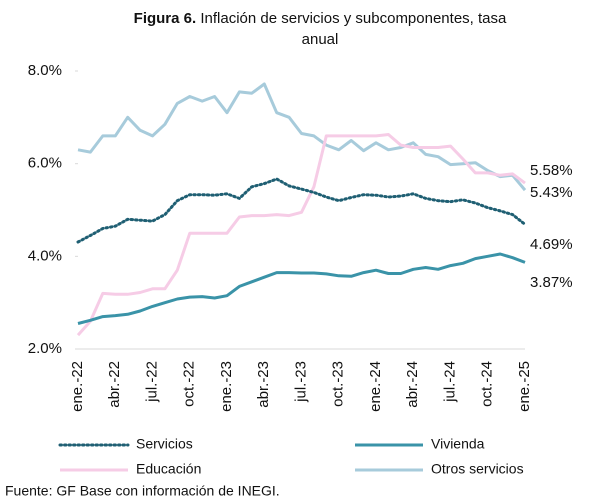  What do you see at coordinates (164, 444) in the screenshot?
I see `legend-label: Servicios` at bounding box center [164, 444].